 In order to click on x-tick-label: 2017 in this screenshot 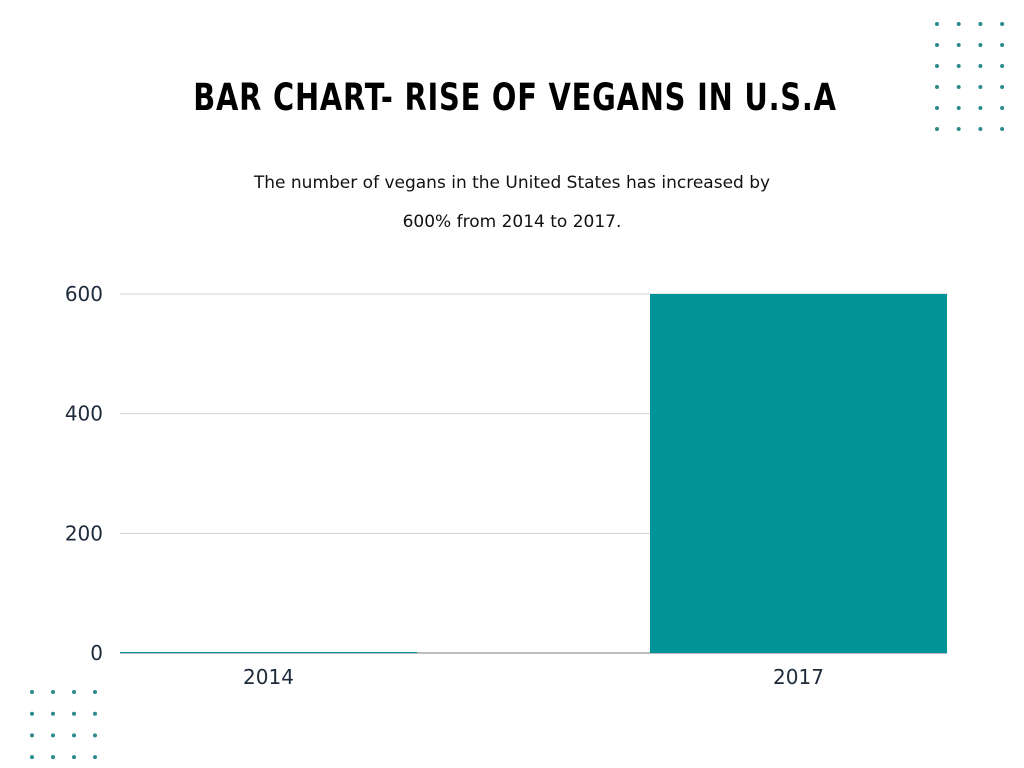, I will do `click(798, 677)`.